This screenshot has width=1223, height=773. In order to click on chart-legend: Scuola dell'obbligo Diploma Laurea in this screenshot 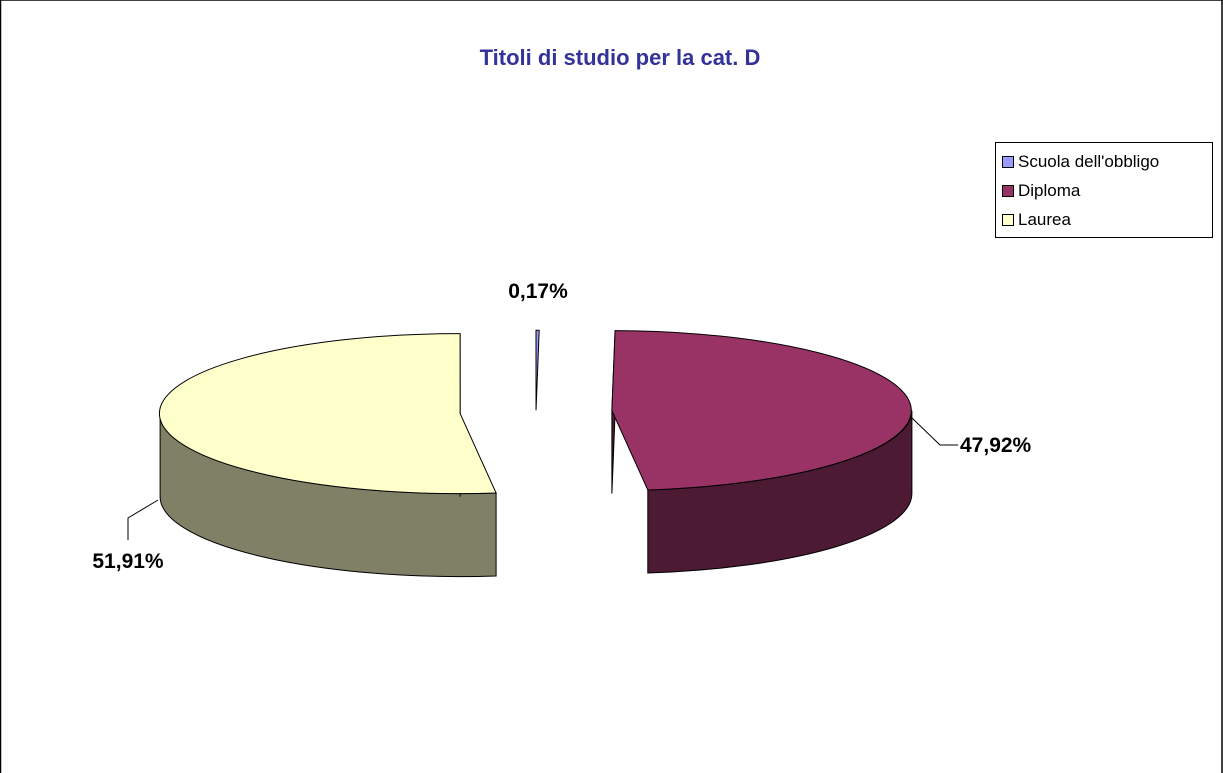, I will do `click(1104, 190)`.